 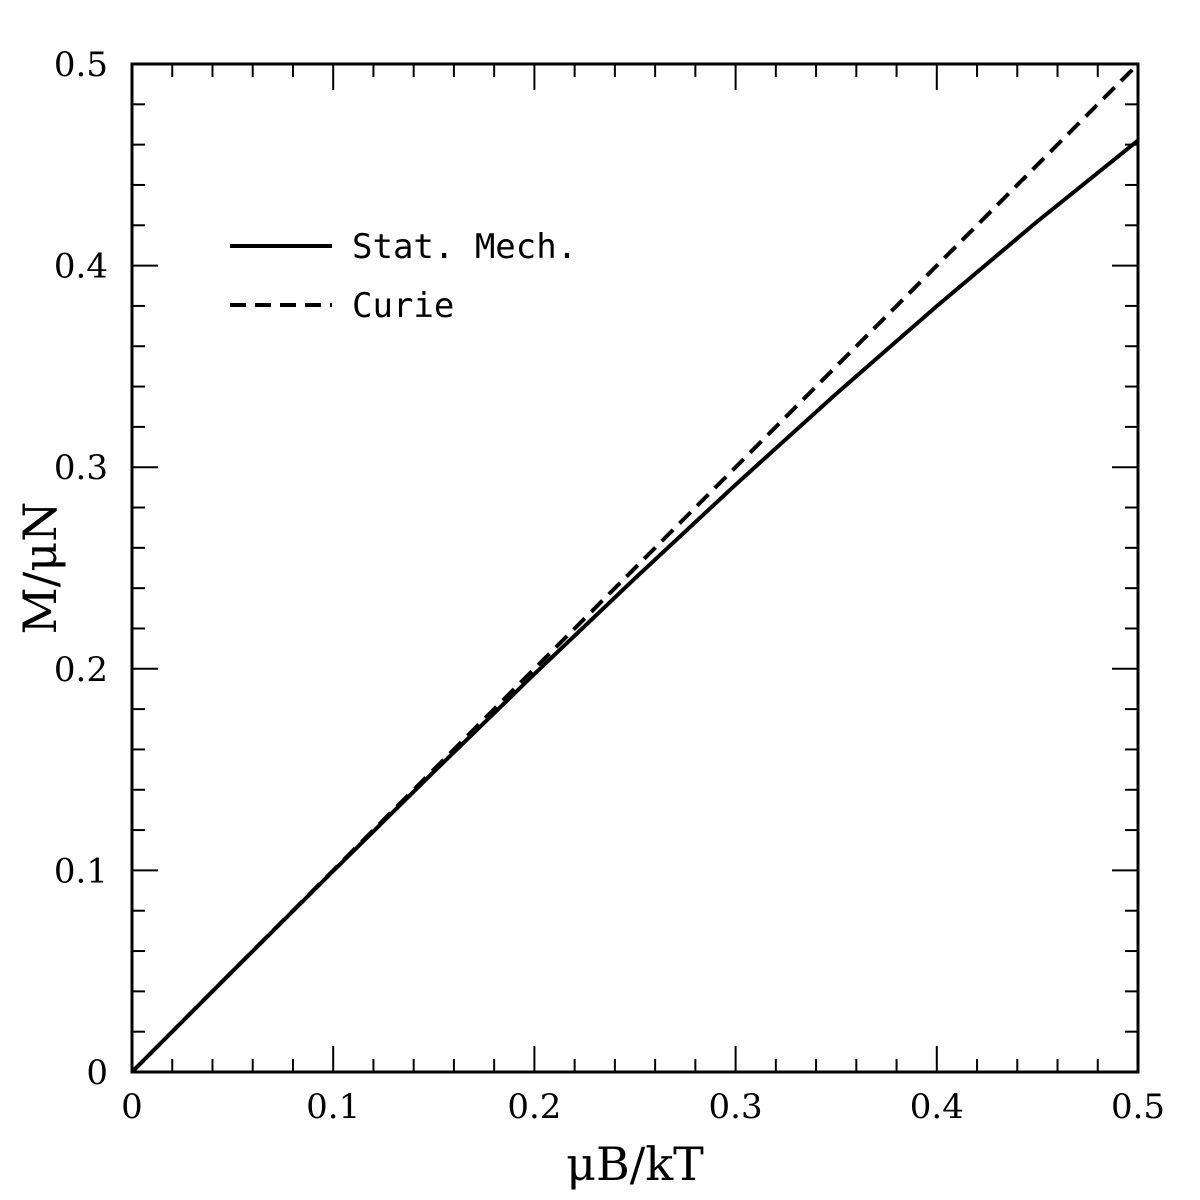 What do you see at coordinates (464, 247) in the screenshot?
I see `legend-label: Stat. Mech.` at bounding box center [464, 247].